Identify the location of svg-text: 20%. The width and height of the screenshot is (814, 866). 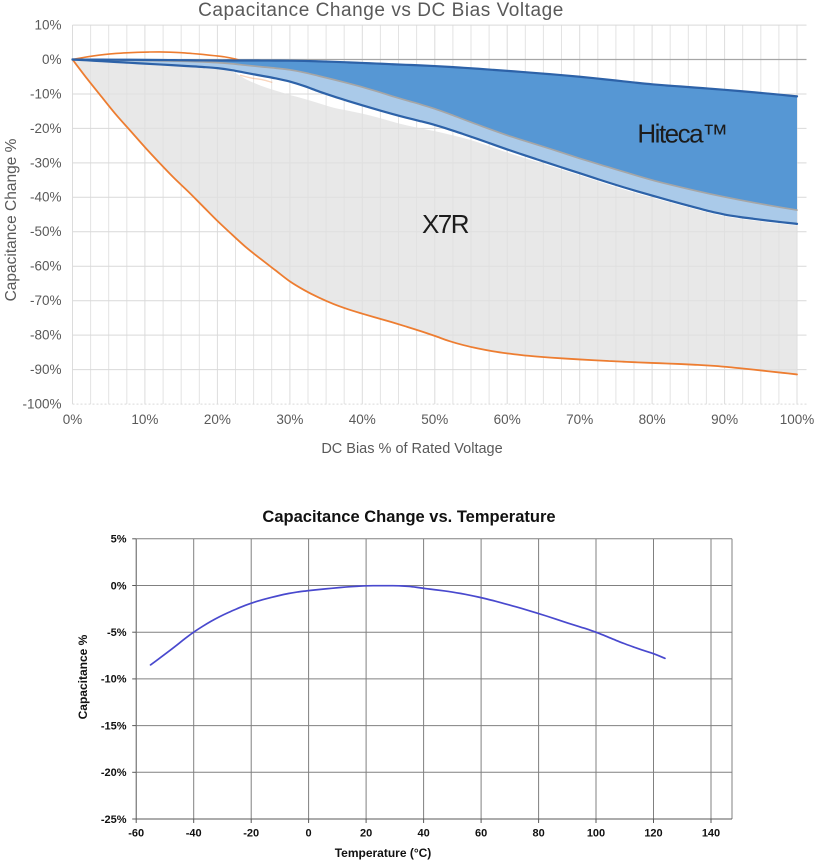
(217, 419).